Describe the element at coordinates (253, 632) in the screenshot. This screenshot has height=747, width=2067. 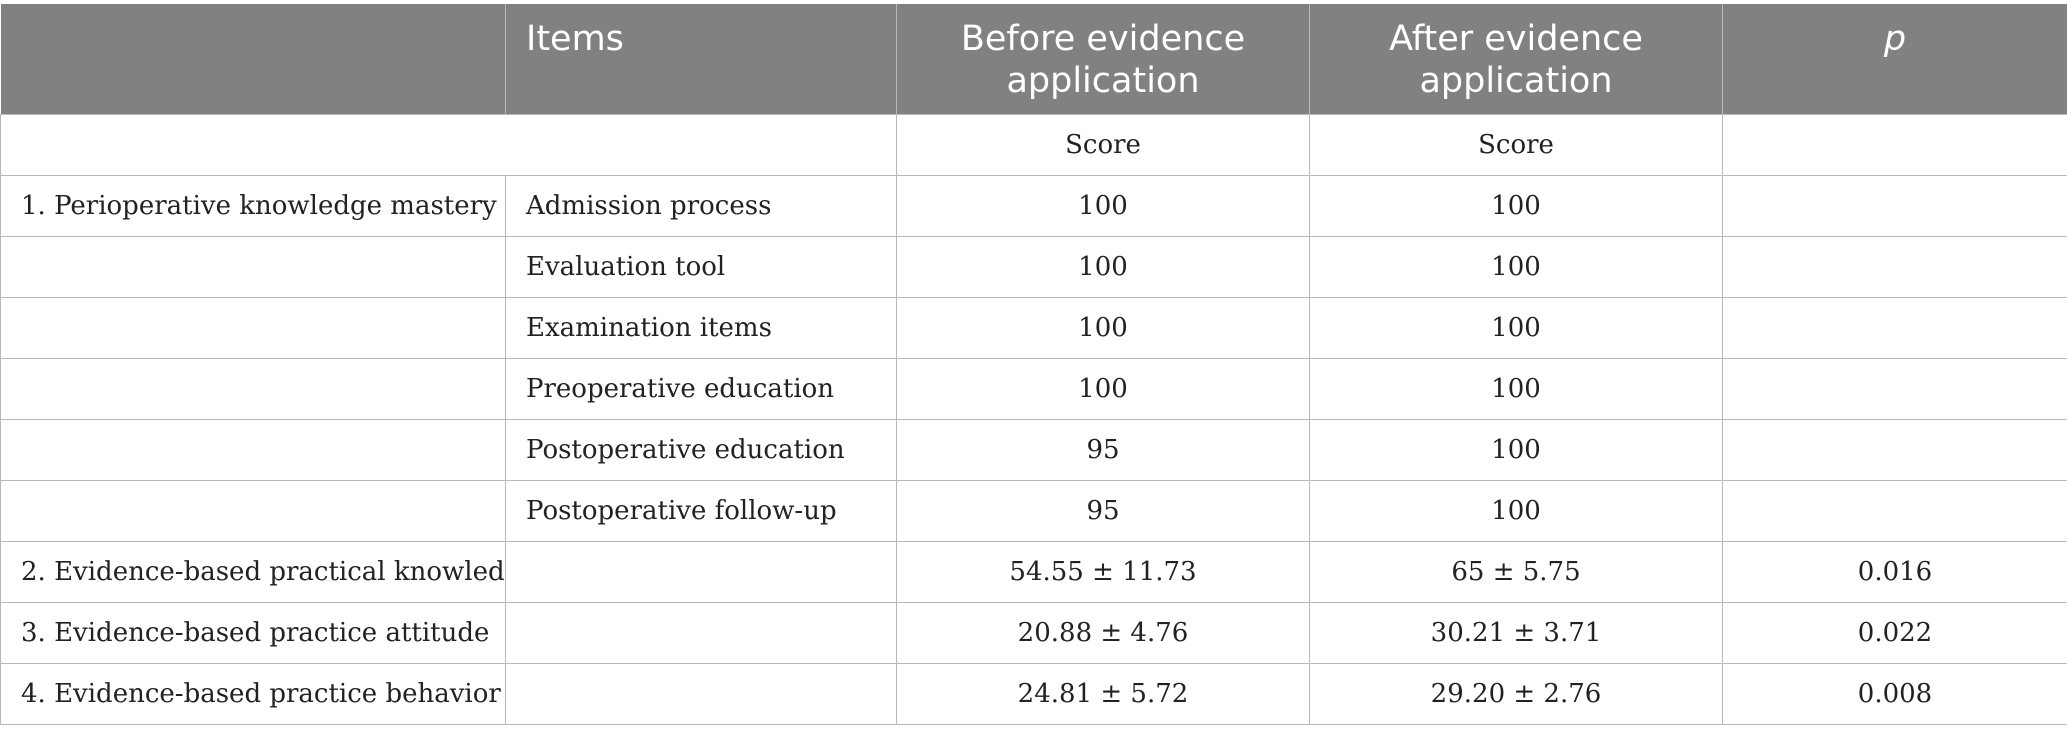
I see `row-category: 3. Evidence-based practice attitude` at that location.